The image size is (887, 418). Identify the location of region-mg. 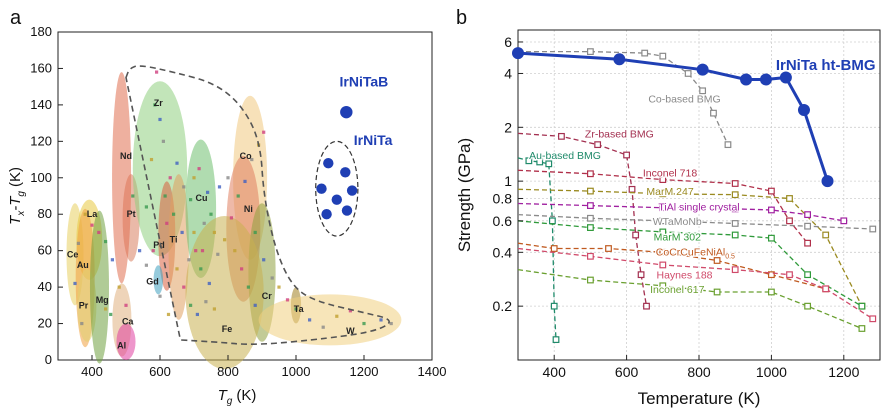
(99, 287).